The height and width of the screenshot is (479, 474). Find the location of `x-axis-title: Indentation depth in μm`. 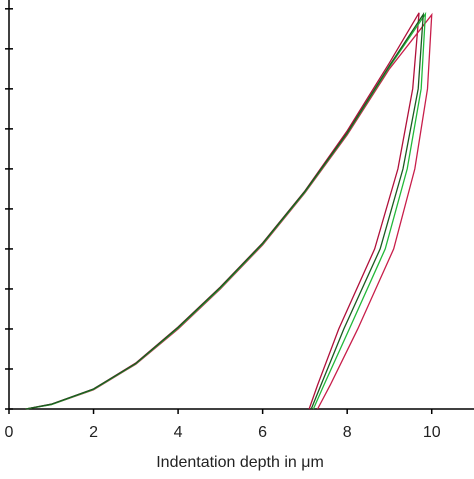

x-axis-title: Indentation depth in μm is located at coordinates (240, 462).